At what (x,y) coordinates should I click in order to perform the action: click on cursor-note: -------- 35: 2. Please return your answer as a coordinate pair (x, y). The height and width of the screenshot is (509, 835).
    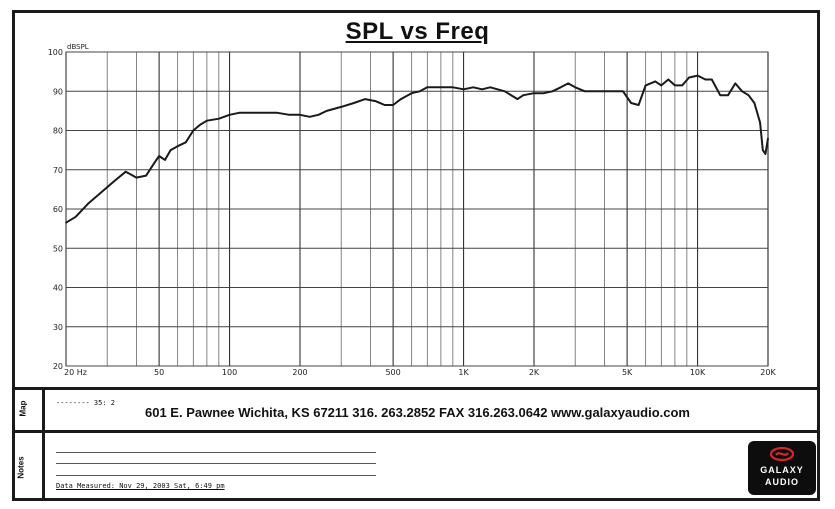
    Looking at the image, I should click on (86, 403).